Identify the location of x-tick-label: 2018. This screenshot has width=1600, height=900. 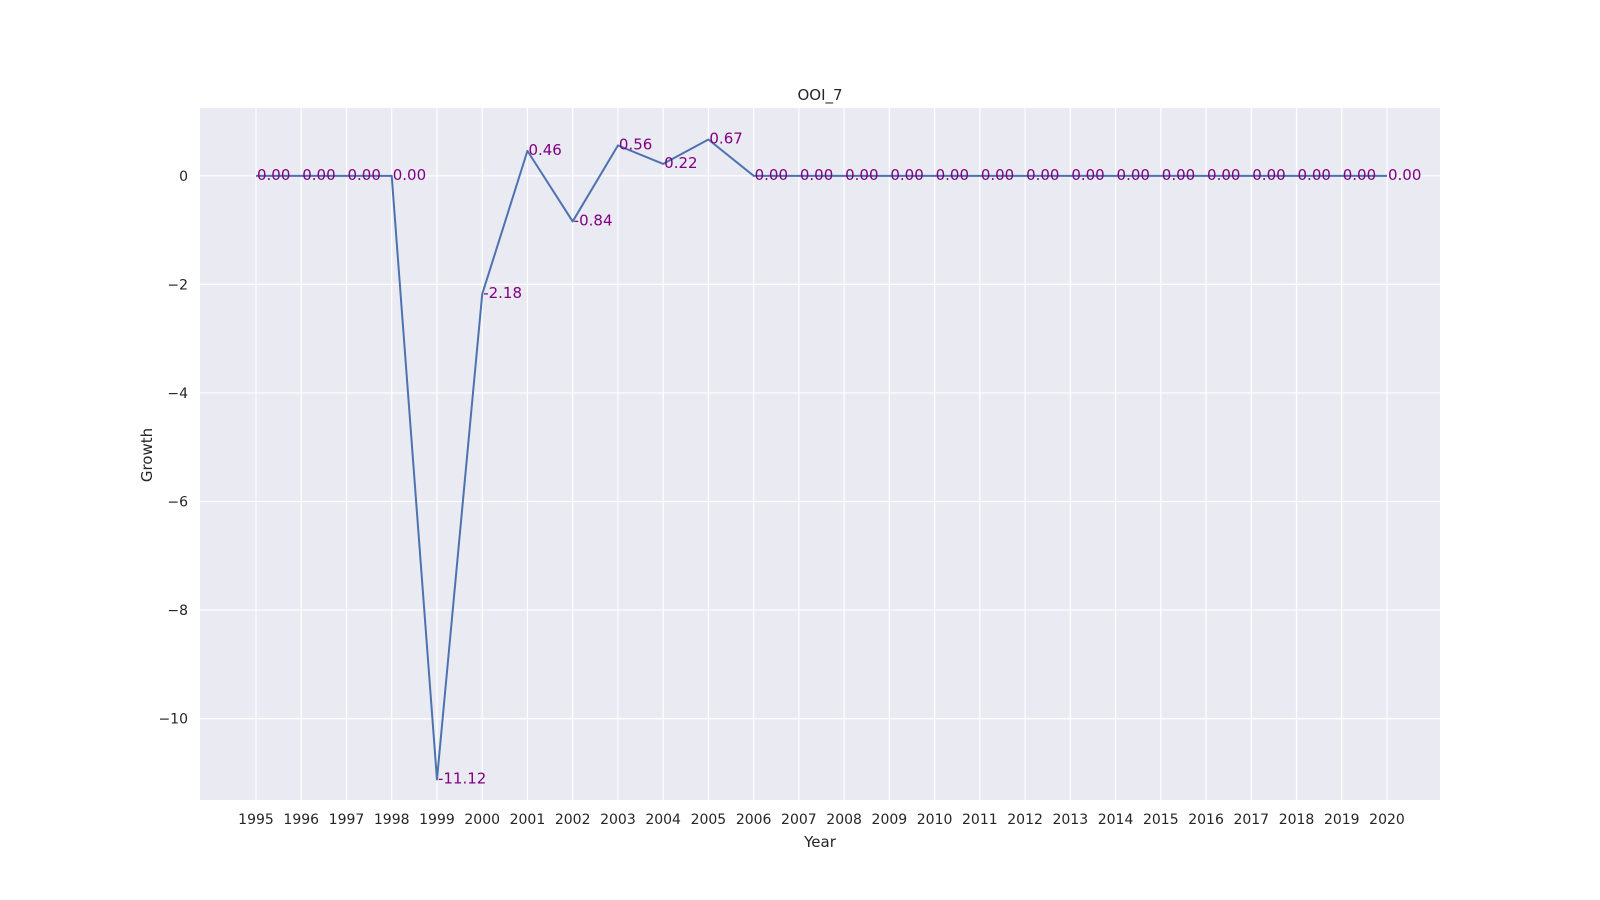
(1297, 820).